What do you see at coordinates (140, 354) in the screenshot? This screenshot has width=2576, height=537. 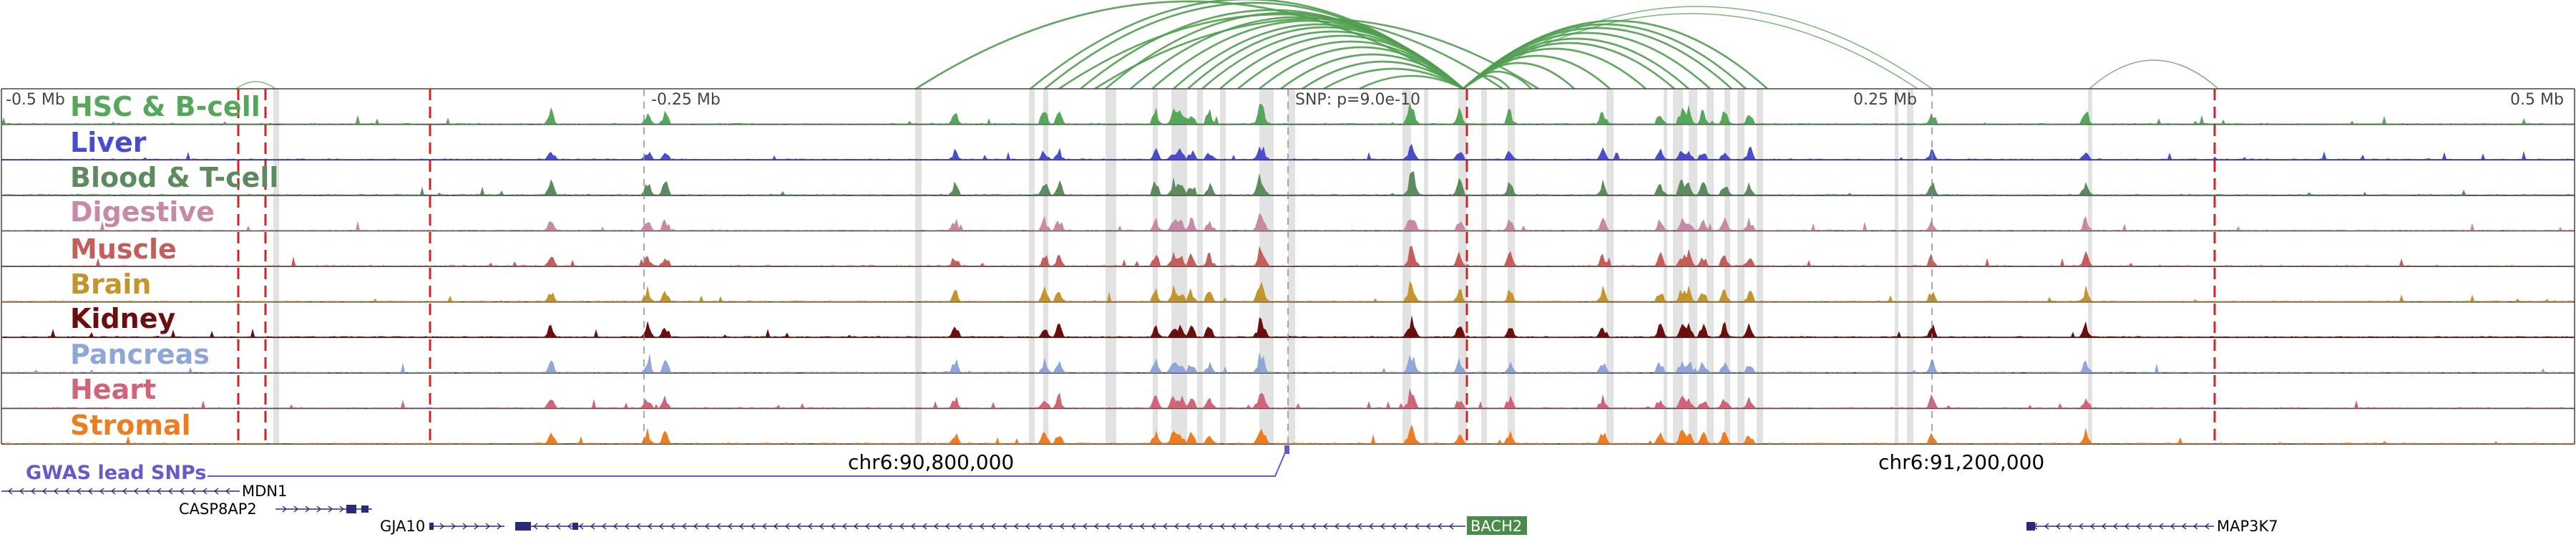 I see `track-label-pancreas: Pancreas` at bounding box center [140, 354].